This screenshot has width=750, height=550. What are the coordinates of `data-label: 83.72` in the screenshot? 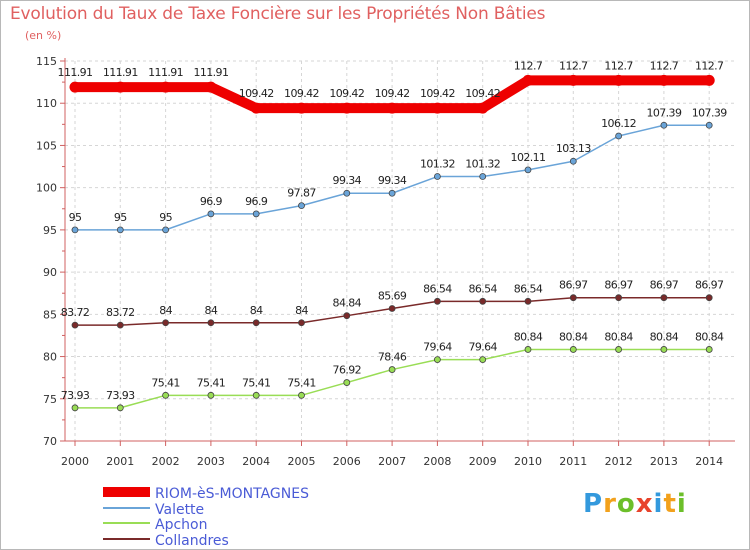 It's located at (75, 312).